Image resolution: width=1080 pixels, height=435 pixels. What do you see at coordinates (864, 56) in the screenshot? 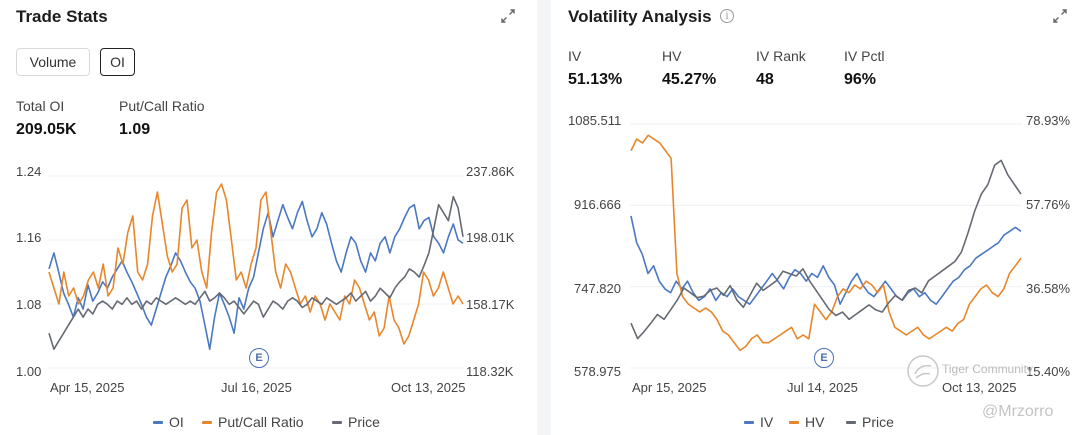
I see `iv-pctl-label: IV Pctl` at bounding box center [864, 56].